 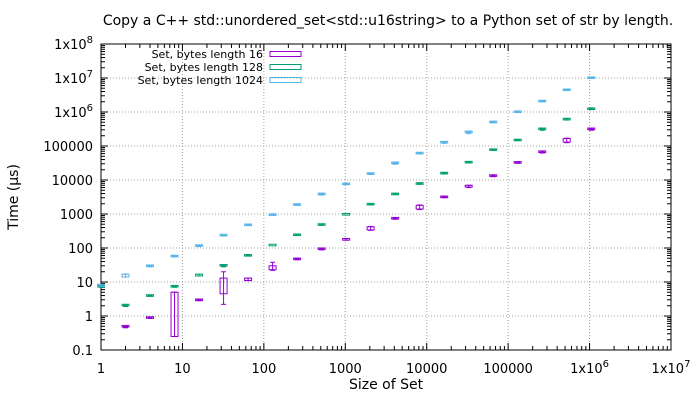 What do you see at coordinates (426, 369) in the screenshot?
I see `x-tick-label: 10000` at bounding box center [426, 369].